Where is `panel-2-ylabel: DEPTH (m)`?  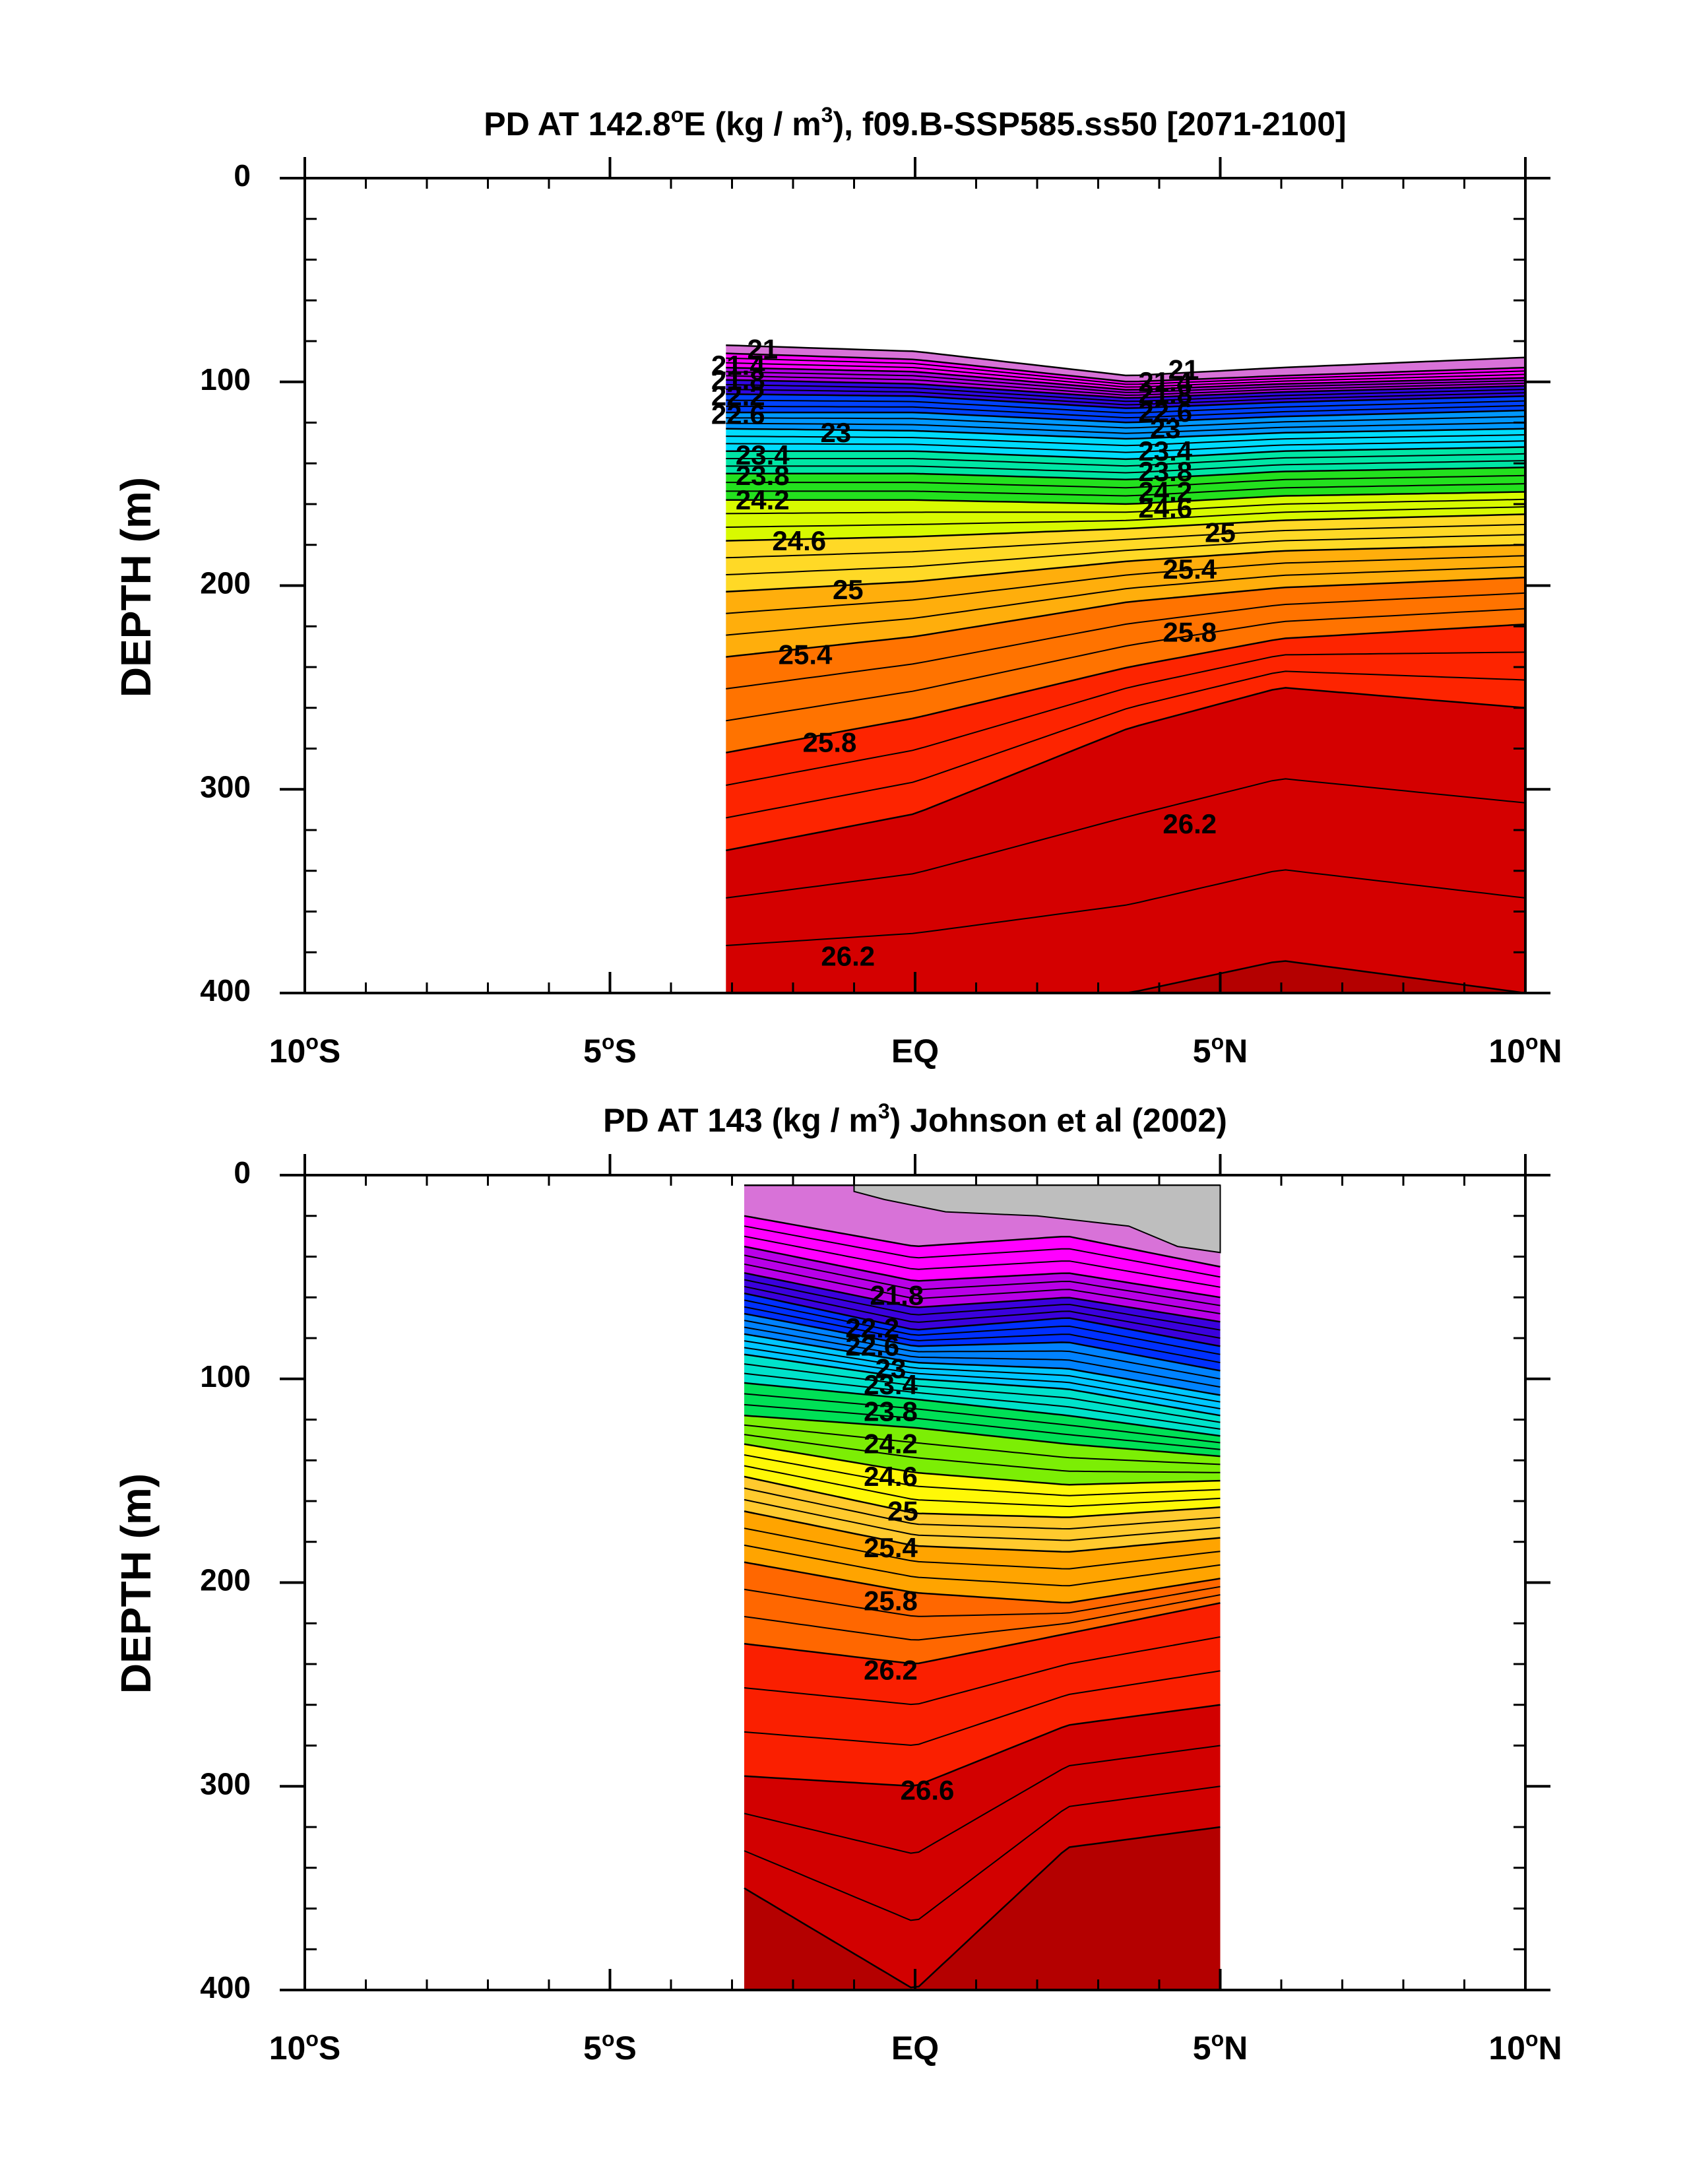 panel-2-ylabel: DEPTH (m) is located at coordinates (136, 1583).